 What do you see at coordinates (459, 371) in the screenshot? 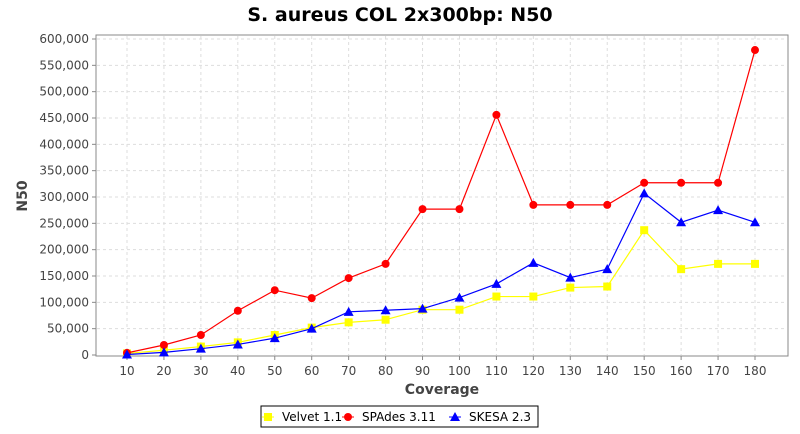
I see `x-tick-label: 100` at bounding box center [459, 371].